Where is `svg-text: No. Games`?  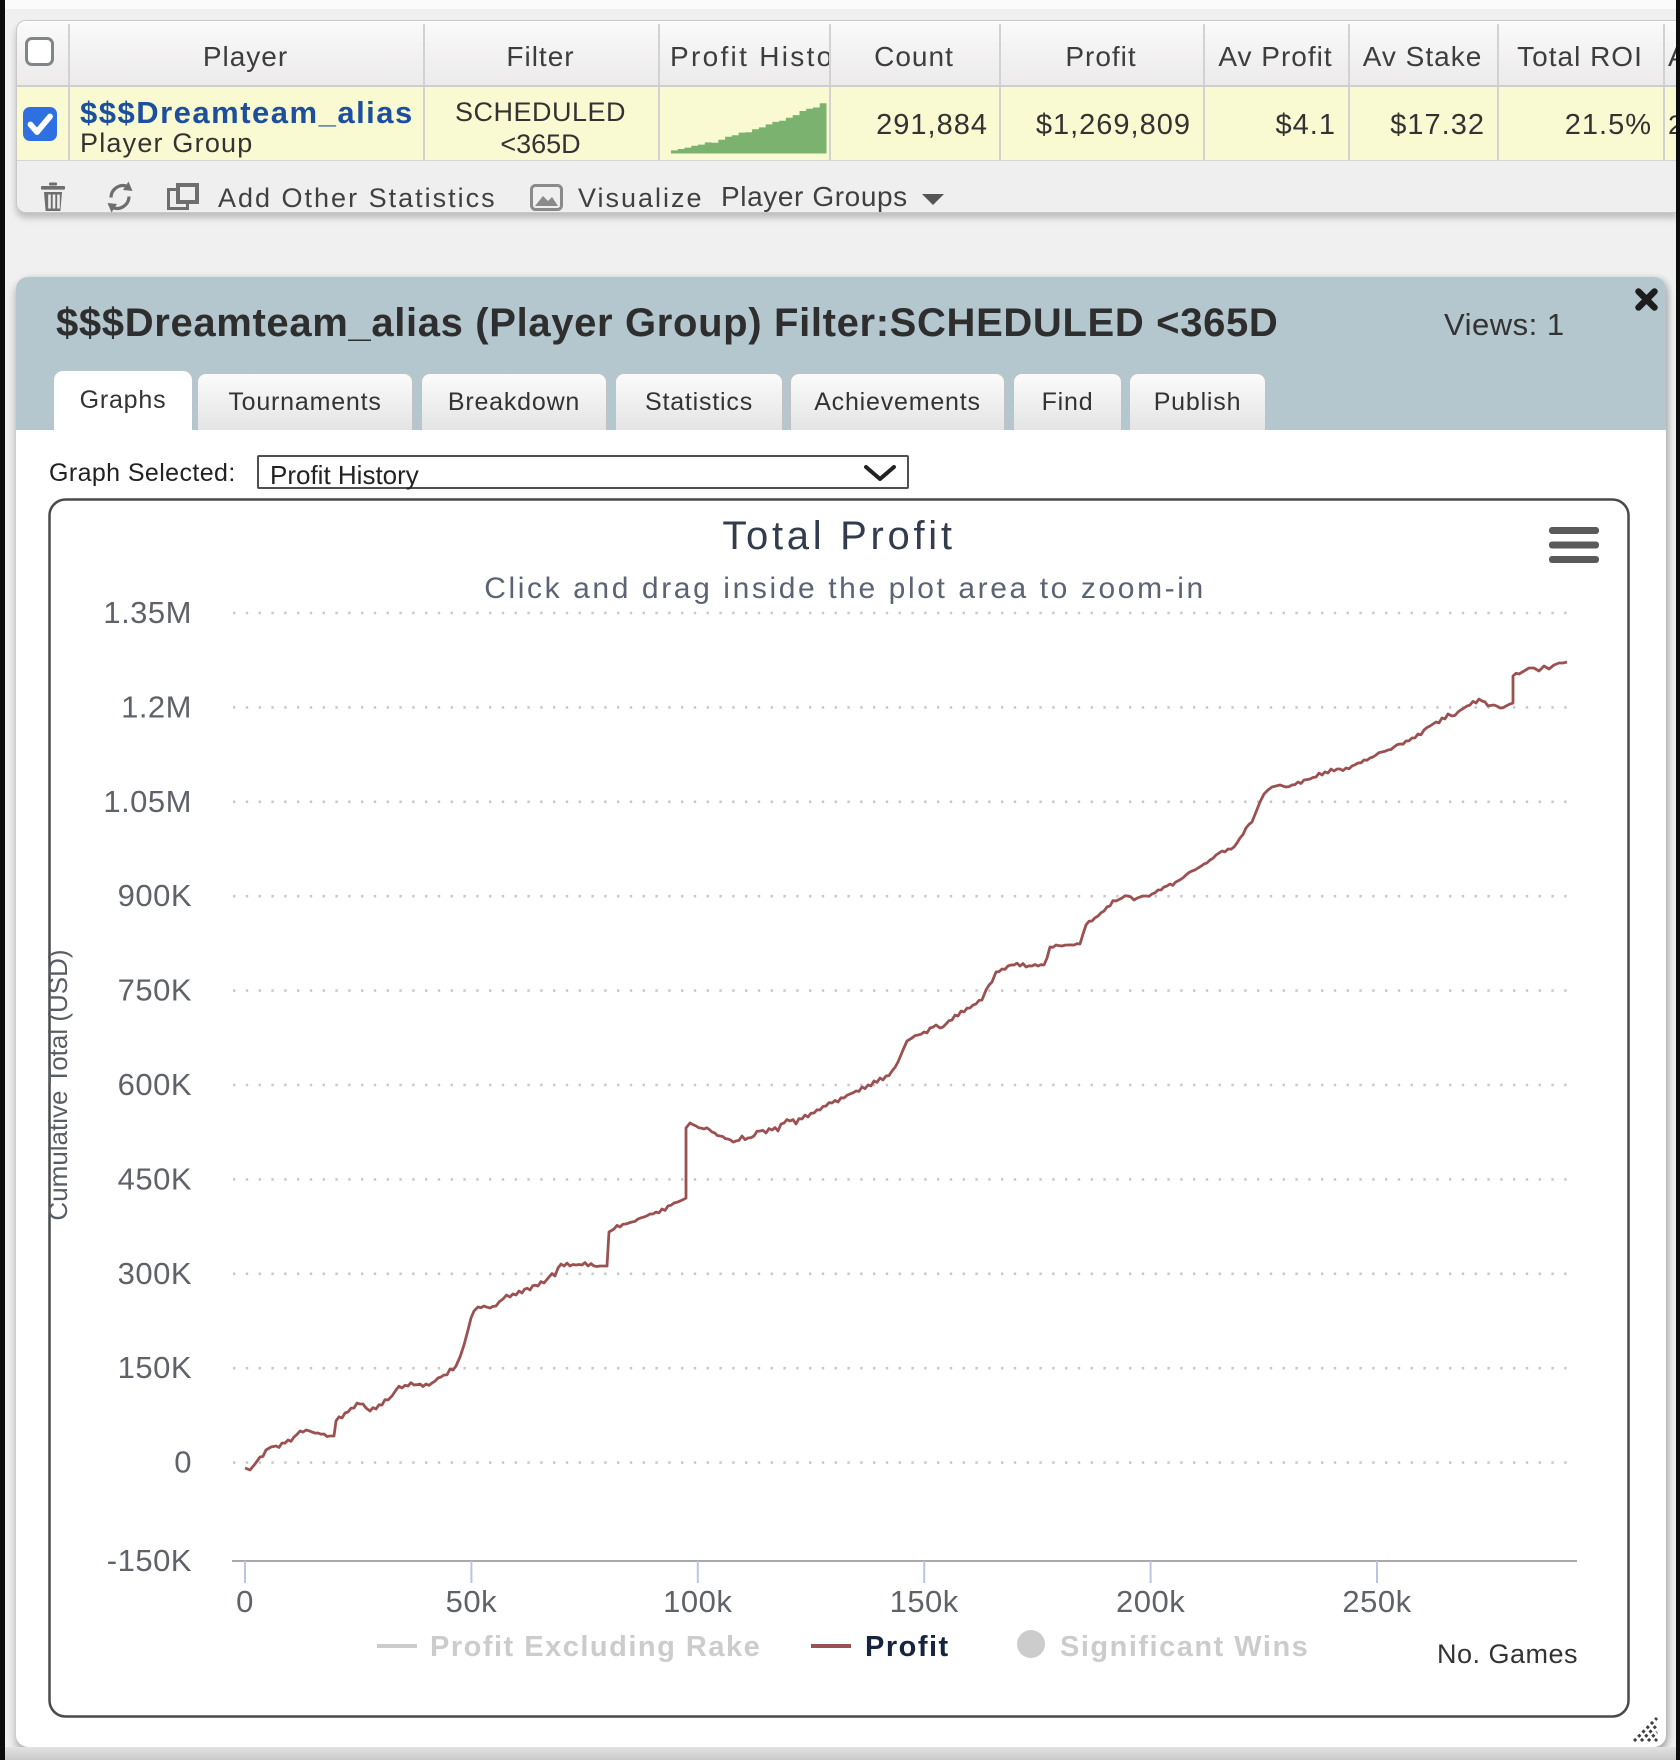 svg-text: No. Games is located at coordinates (1507, 1654).